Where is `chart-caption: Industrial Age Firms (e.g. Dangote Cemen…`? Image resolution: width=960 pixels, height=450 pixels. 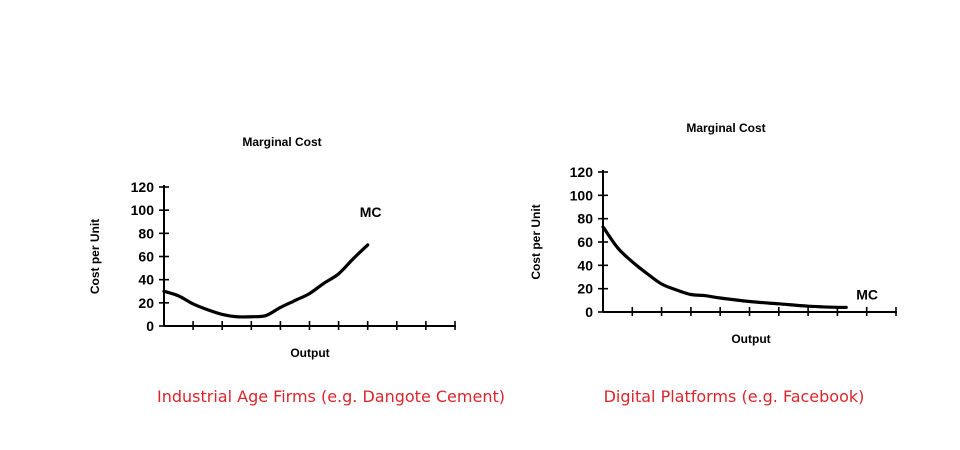 chart-caption: Industrial Age Firms (e.g. Dangote Cemen… is located at coordinates (331, 396).